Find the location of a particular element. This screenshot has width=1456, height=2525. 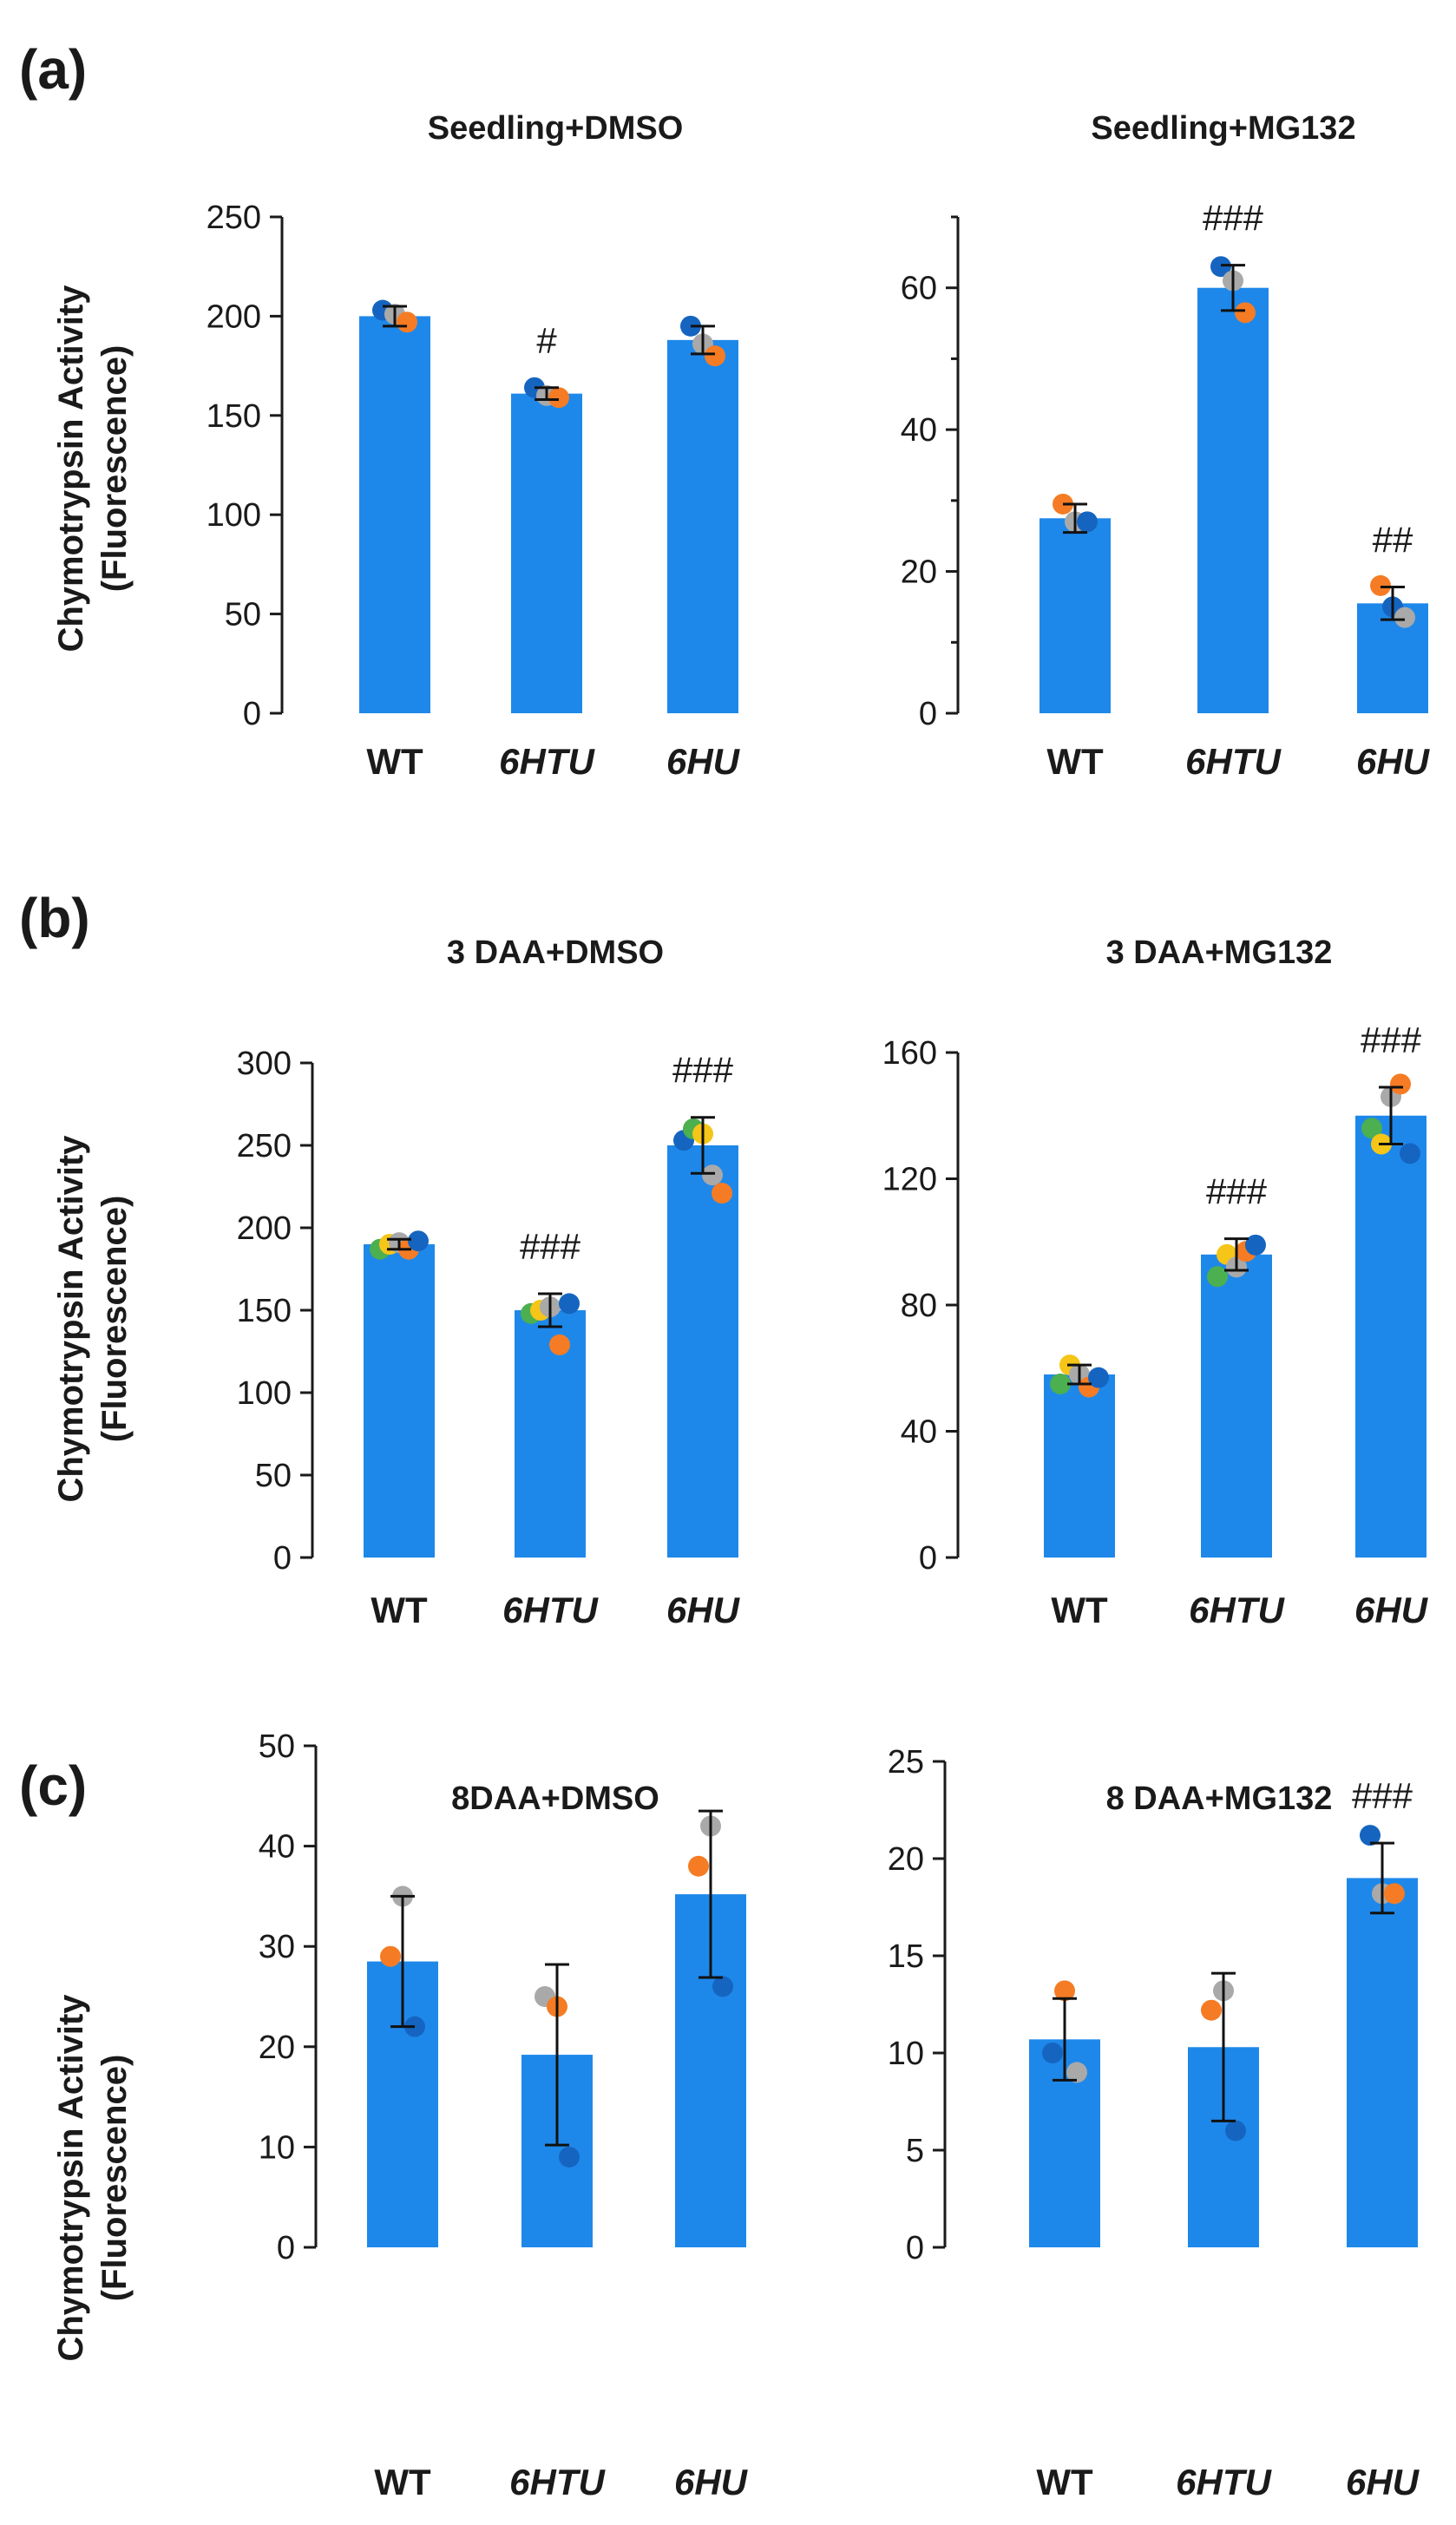

ylabel-c: Chymotrypsin Activity (Fluorescence) is located at coordinates (93, 2178).